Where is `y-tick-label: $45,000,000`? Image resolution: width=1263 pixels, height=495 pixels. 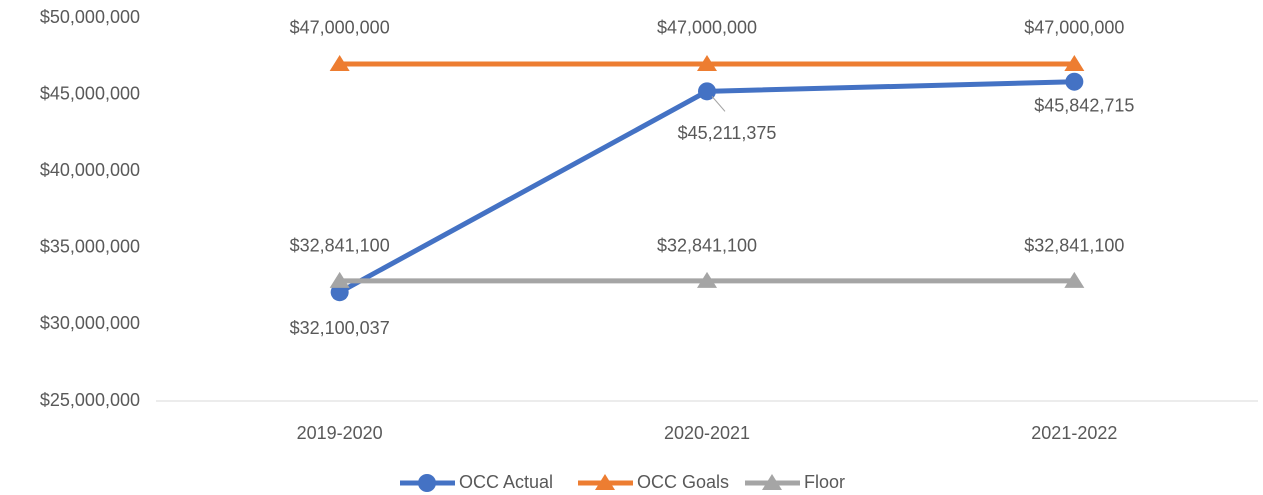
y-tick-label: $45,000,000 is located at coordinates (90, 93).